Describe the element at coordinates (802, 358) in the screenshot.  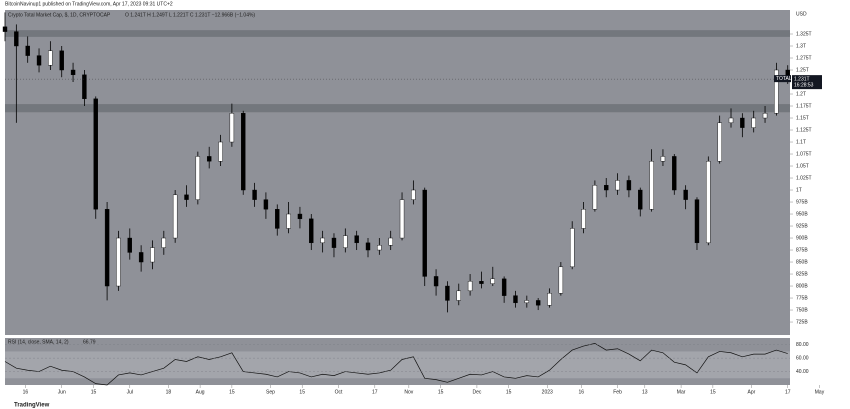
I see `rsi-tick-label: 60.00` at that location.